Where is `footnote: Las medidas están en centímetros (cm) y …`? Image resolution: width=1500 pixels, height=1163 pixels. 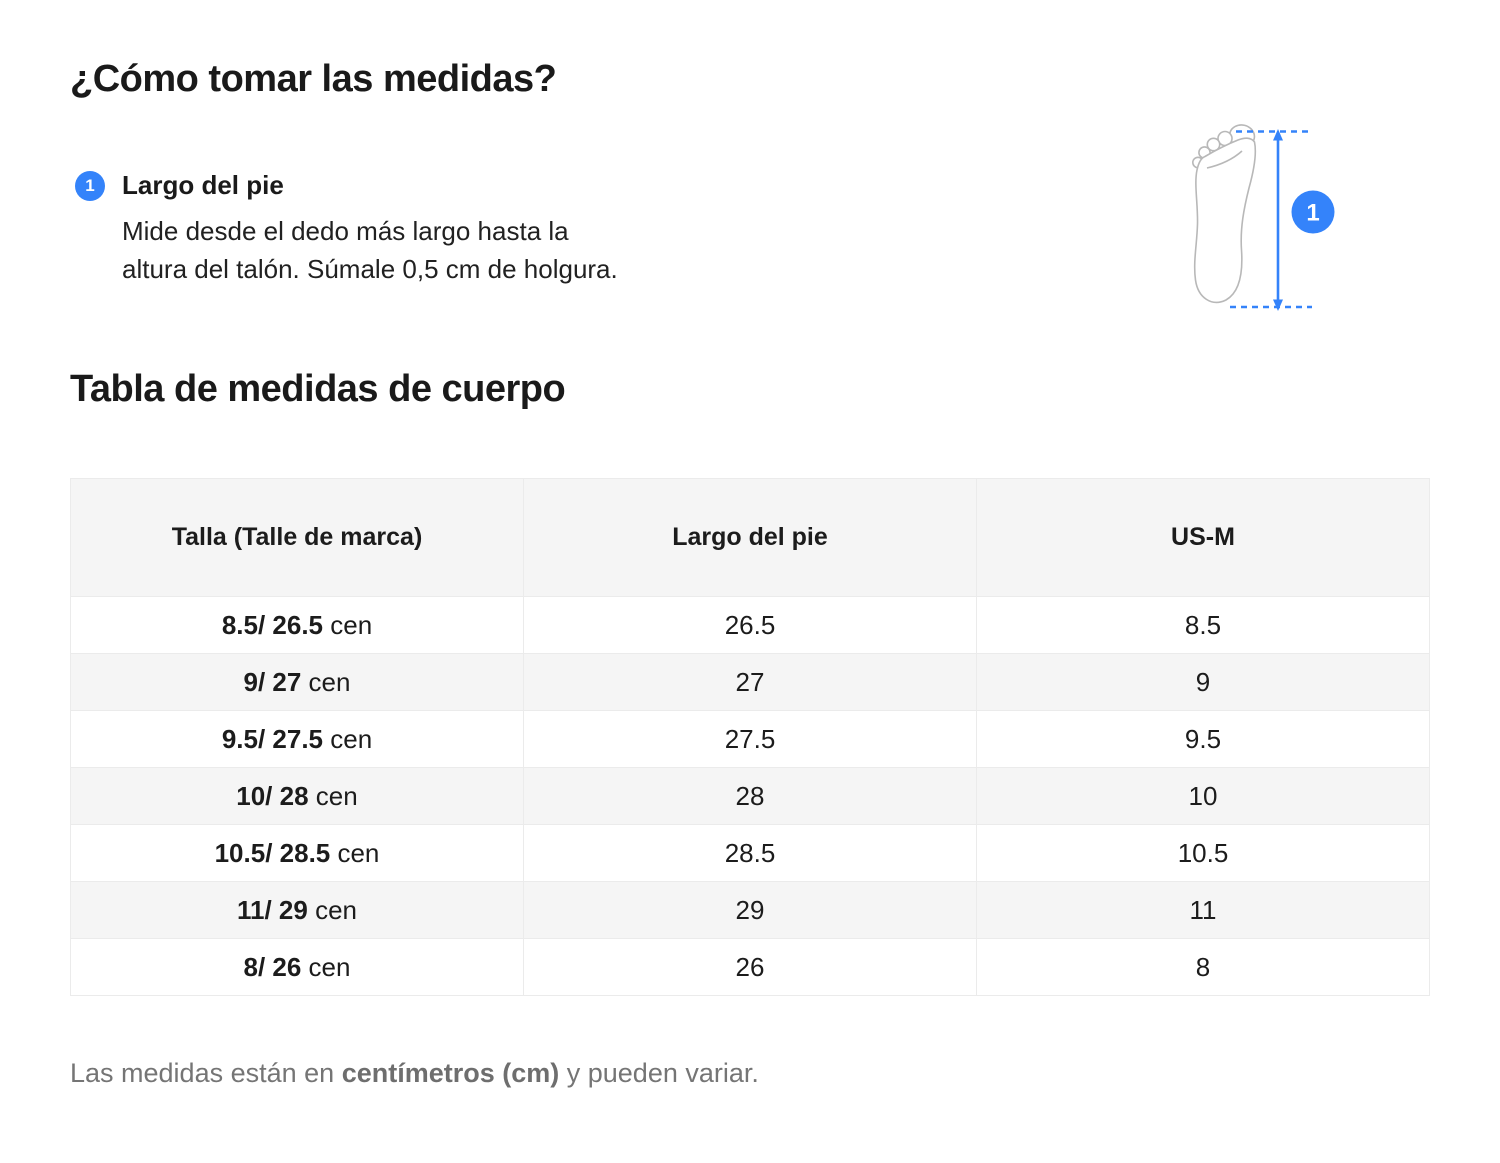 footnote: Las medidas están en centímetros (cm) y … is located at coordinates (414, 1073).